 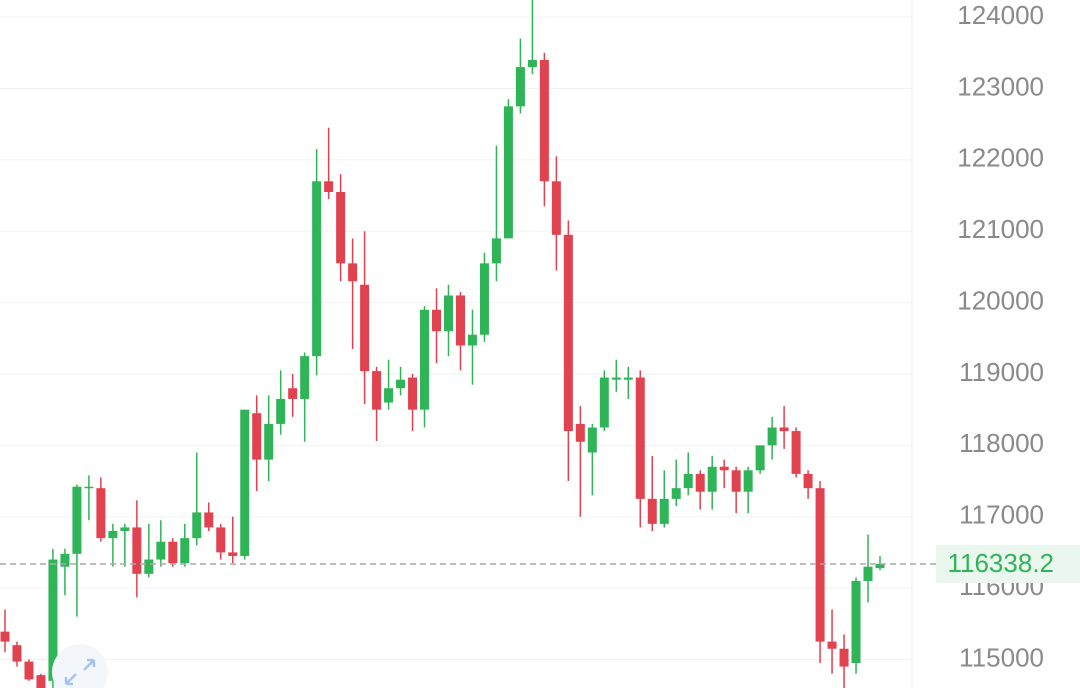 What do you see at coordinates (1000, 563) in the screenshot?
I see `last-price-label: 116338.2` at bounding box center [1000, 563].